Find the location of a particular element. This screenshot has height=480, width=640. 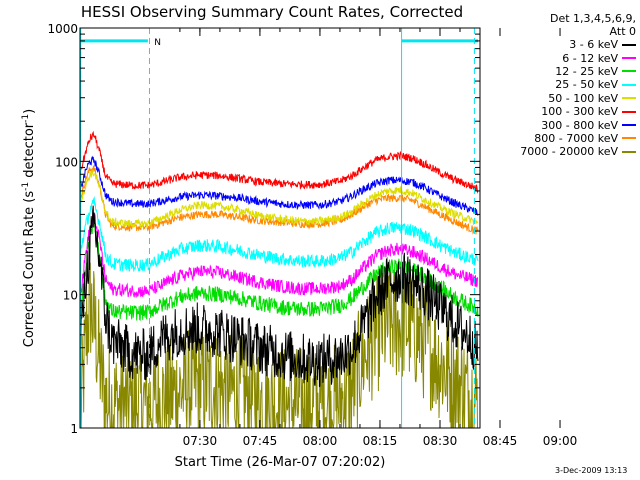

legend-title-line-1: Det 1,3,4,5,6,9, is located at coordinates (592, 18).